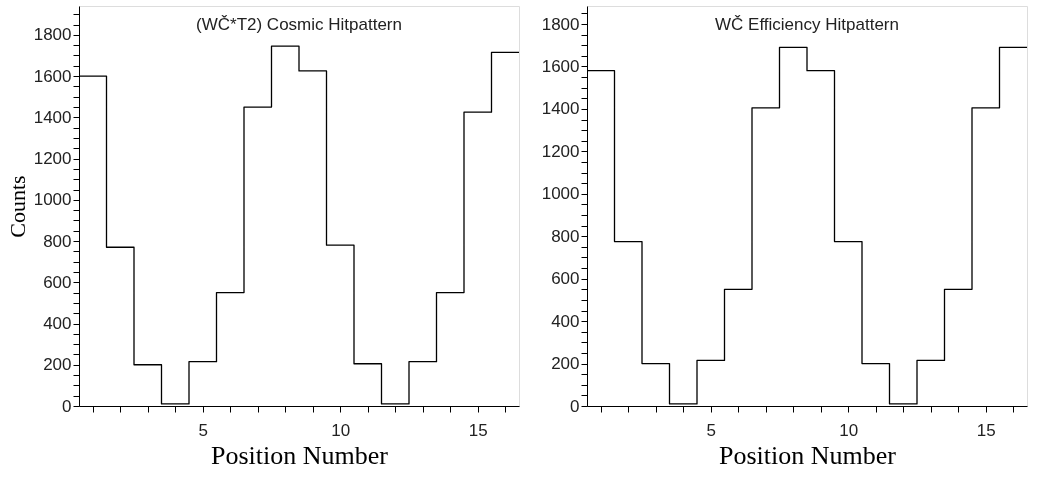 The image size is (1044, 492). I want to click on y-axis-title: Counts, so click(17, 206).